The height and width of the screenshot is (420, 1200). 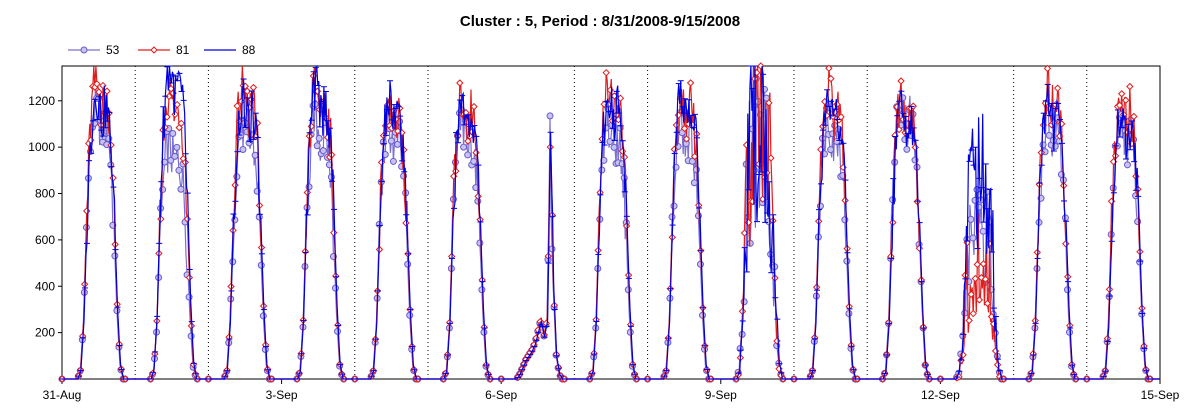 I want to click on x-axis: 31-Aug 3-Sep 6-Sep 9-Sep 12-Sep 15-Sep, so click(x=611, y=390).